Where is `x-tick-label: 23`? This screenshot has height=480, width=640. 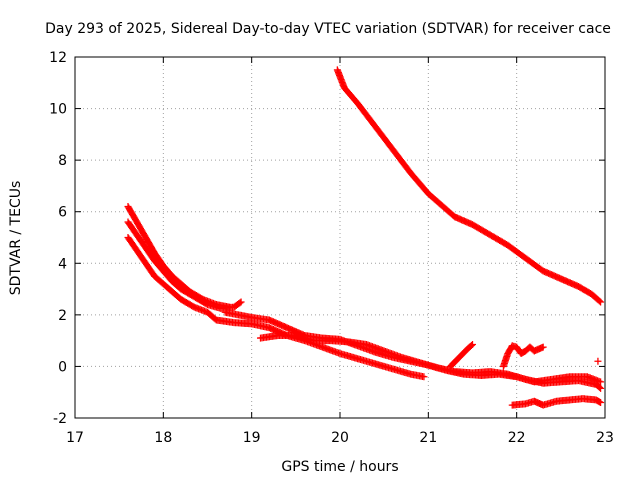 x-tick-label: 23 is located at coordinates (605, 438).